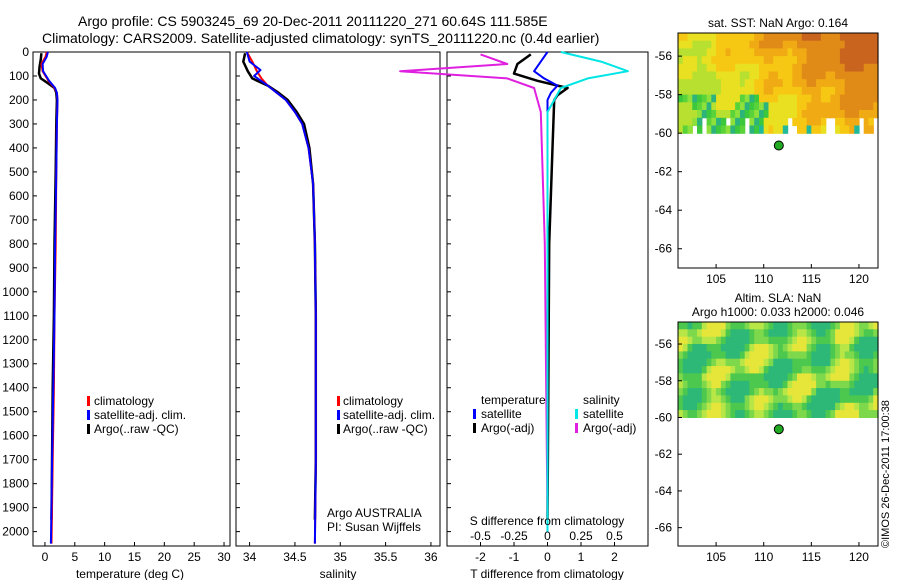 The width and height of the screenshot is (900, 585). What do you see at coordinates (859, 279) in the screenshot?
I see `x-tick-label: 120` at bounding box center [859, 279].